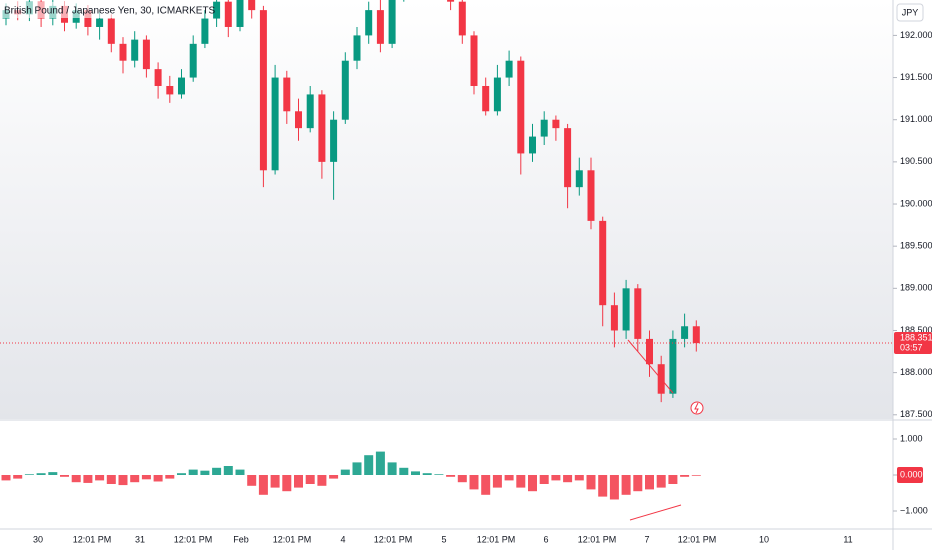 The width and height of the screenshot is (932, 555). Describe the element at coordinates (655, 512) in the screenshot. I see `divergence-line` at that location.